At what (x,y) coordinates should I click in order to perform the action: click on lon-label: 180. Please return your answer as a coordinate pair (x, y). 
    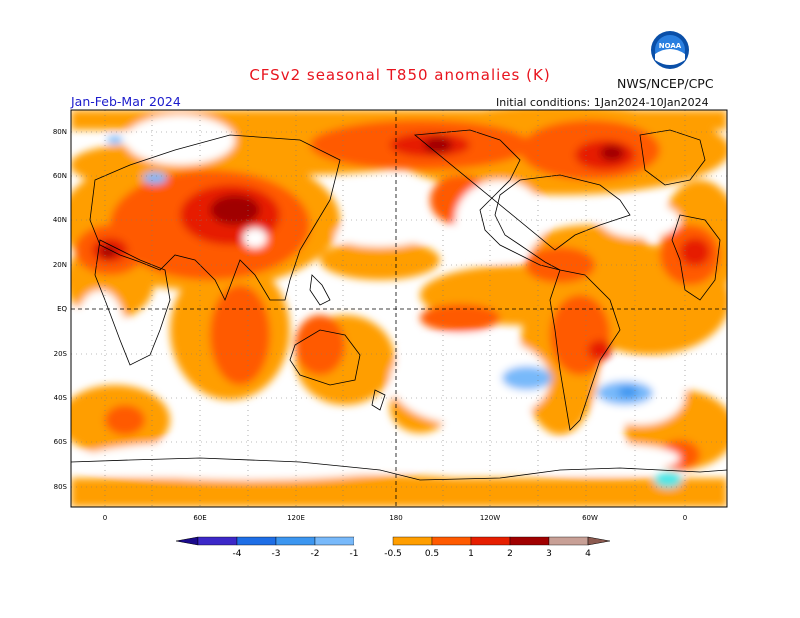
    Looking at the image, I should click on (395, 518).